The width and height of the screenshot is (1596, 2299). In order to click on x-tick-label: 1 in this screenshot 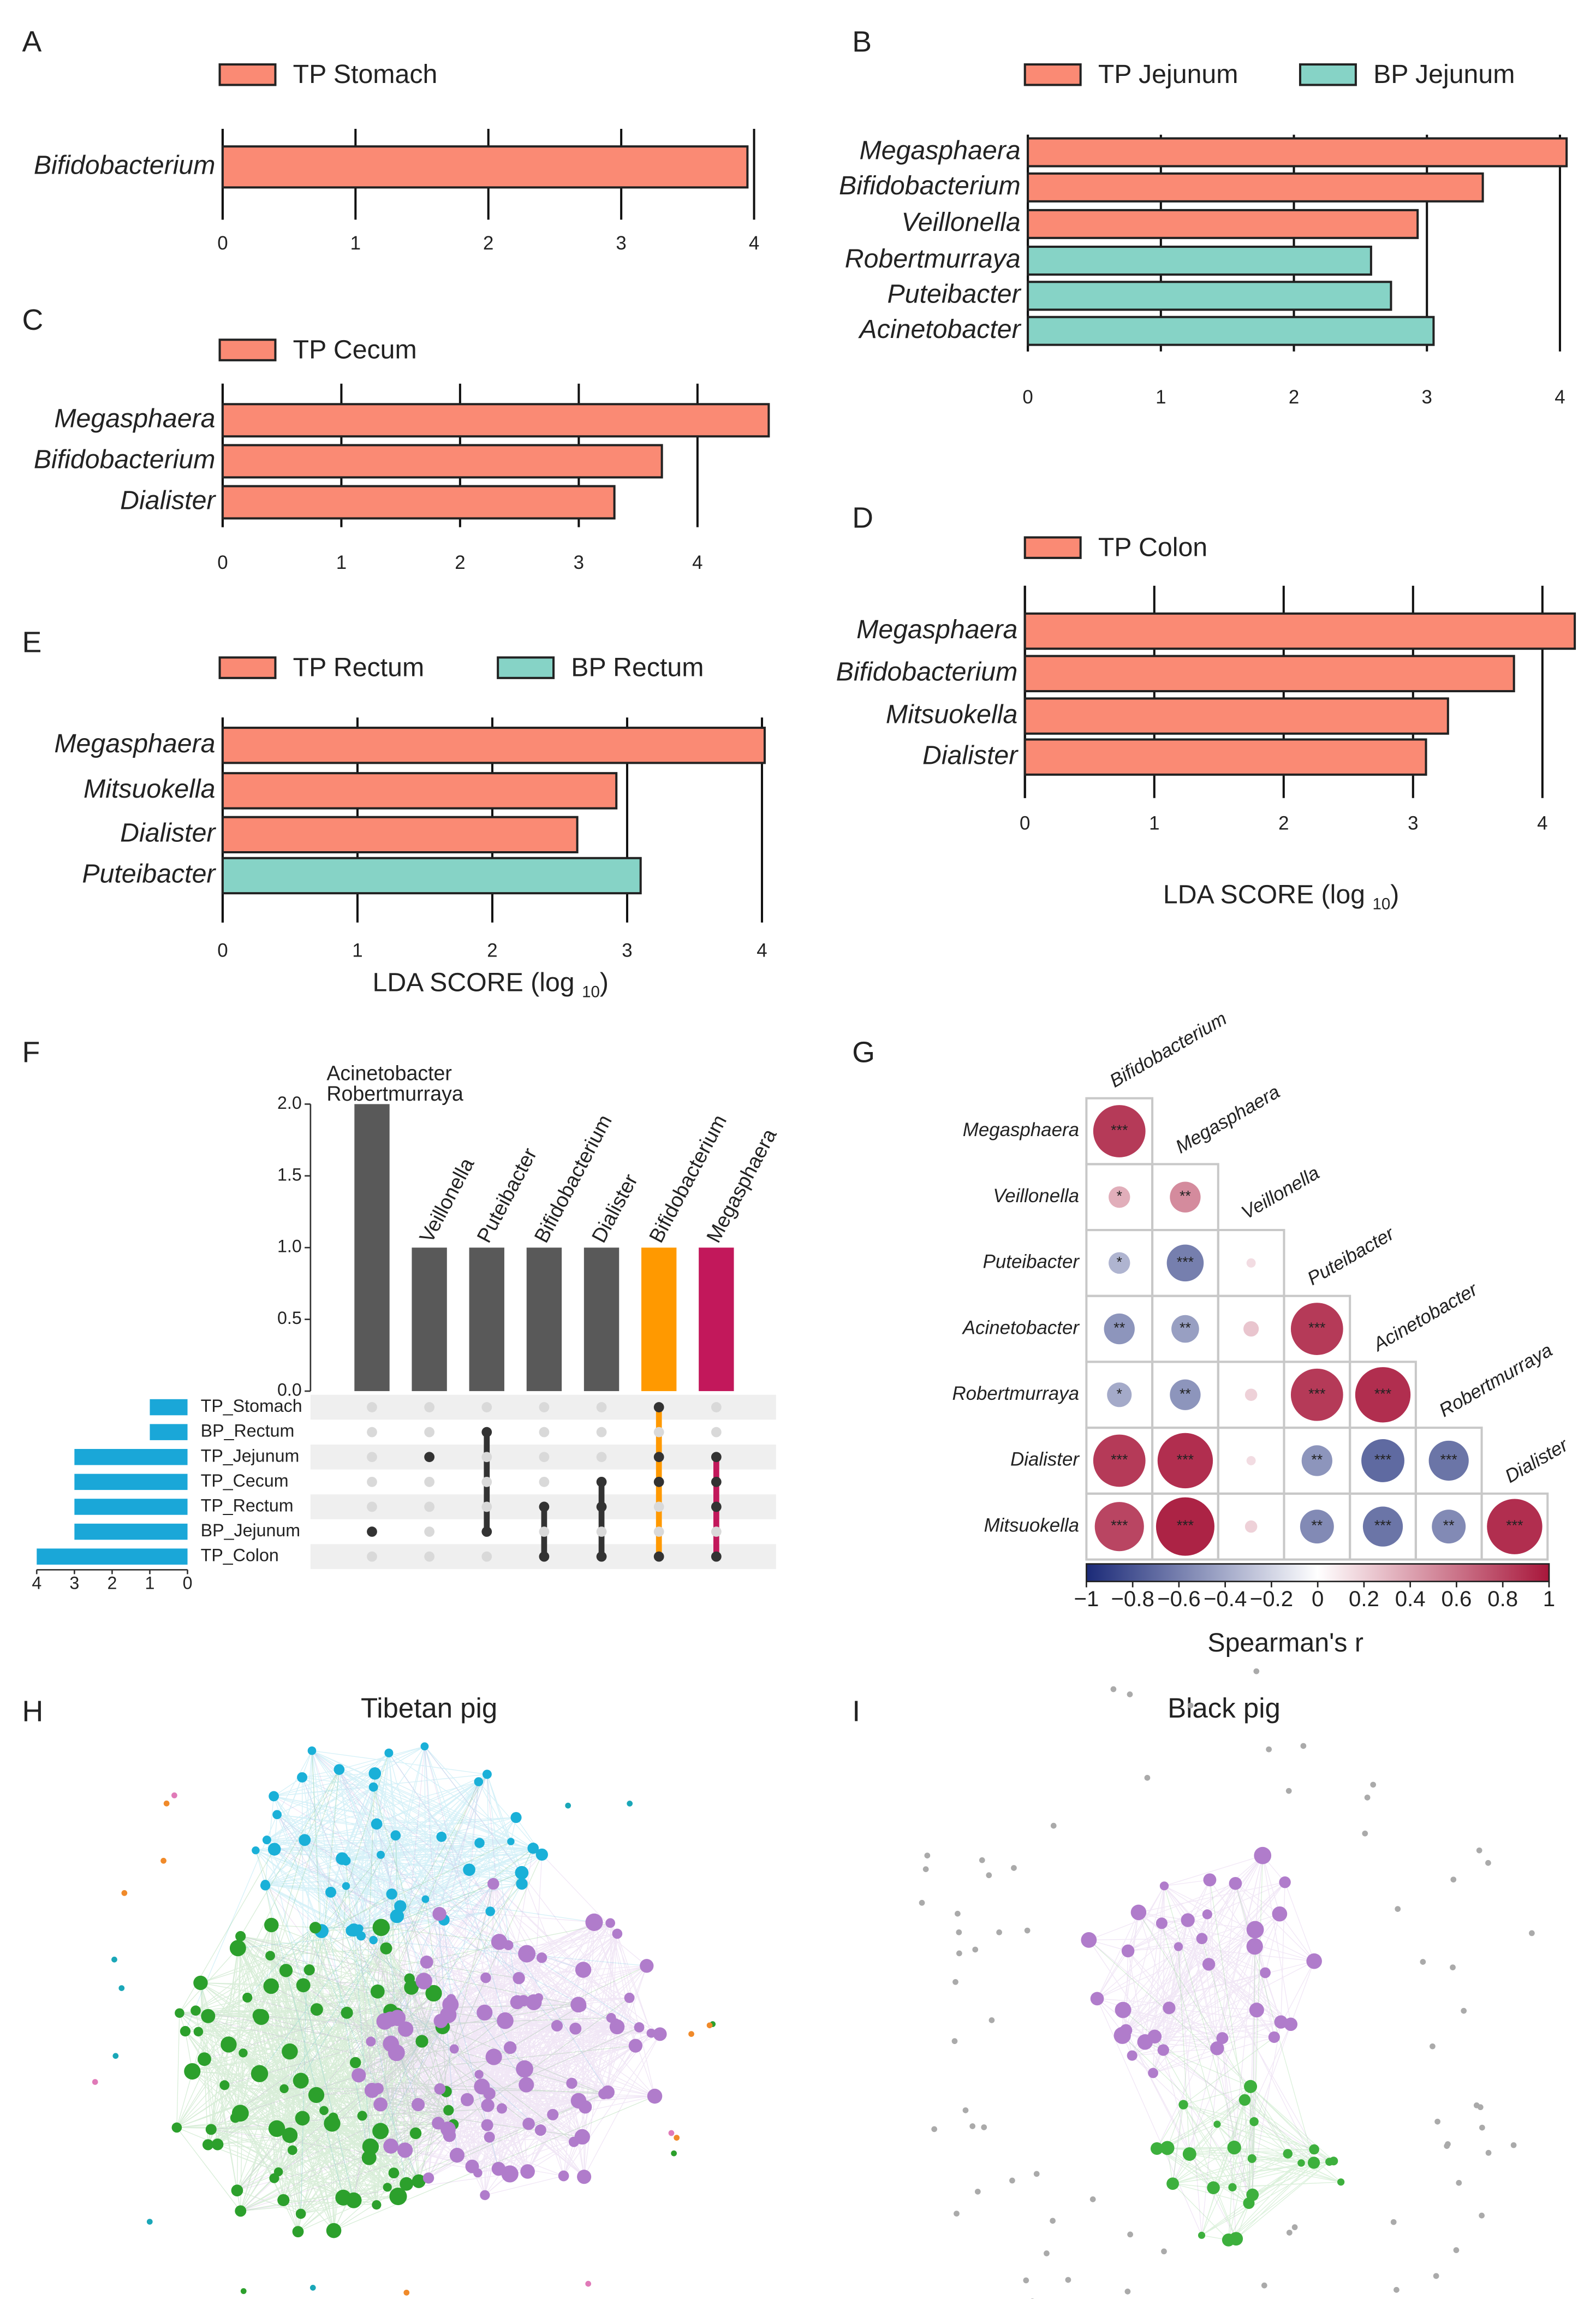, I will do `click(355, 243)`.